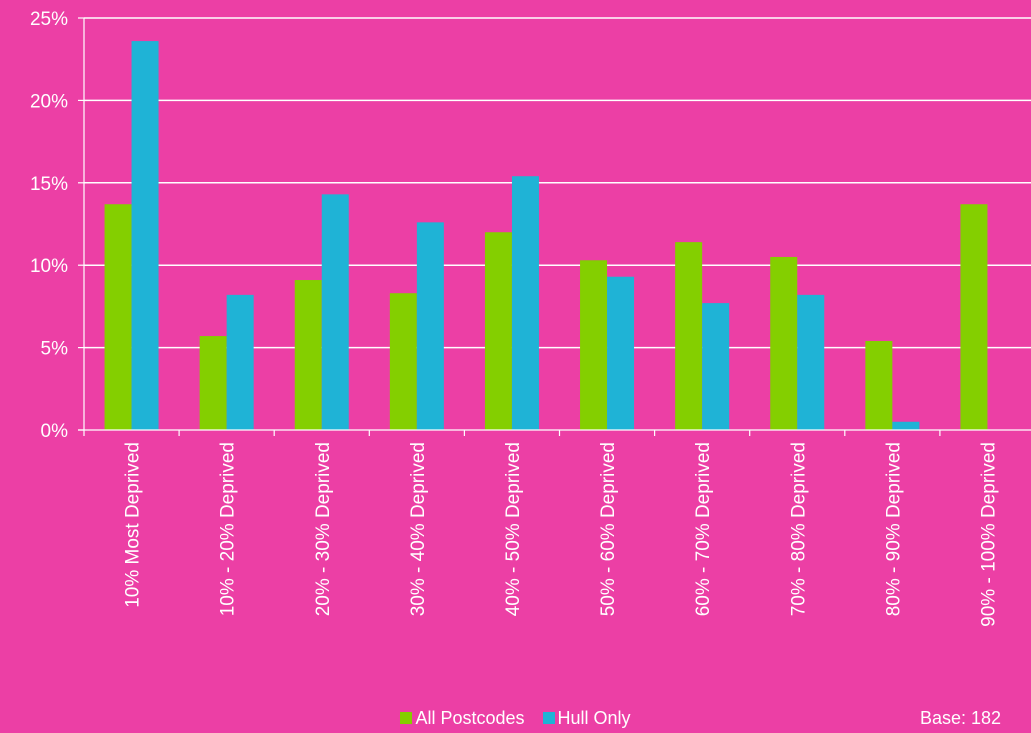 The width and height of the screenshot is (1031, 733). What do you see at coordinates (960, 718) in the screenshot?
I see `base-note: Base: 182` at bounding box center [960, 718].